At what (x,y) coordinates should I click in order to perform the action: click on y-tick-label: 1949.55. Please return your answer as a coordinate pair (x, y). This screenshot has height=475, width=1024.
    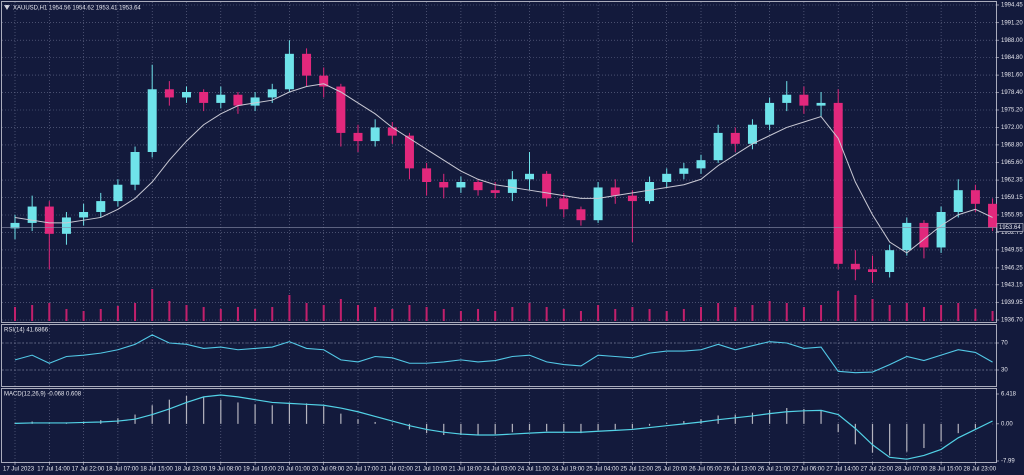
    Looking at the image, I should click on (1012, 250).